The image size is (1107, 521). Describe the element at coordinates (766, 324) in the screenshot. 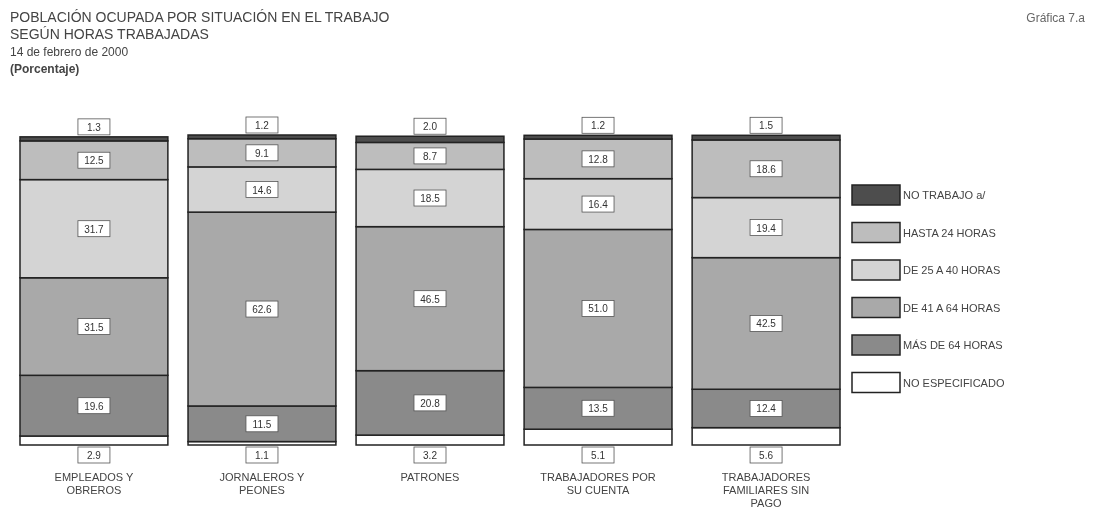

I see `data-label: 42.5` at that location.